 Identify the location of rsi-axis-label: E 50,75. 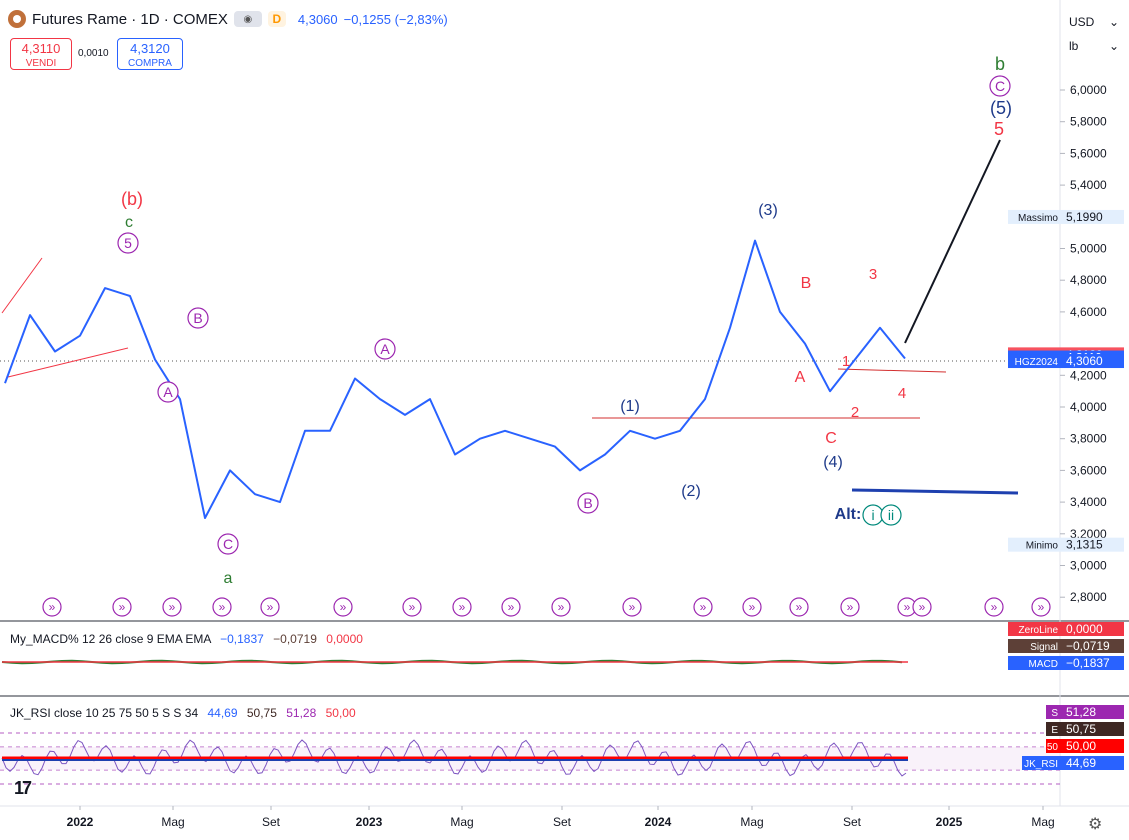
(1085, 729).